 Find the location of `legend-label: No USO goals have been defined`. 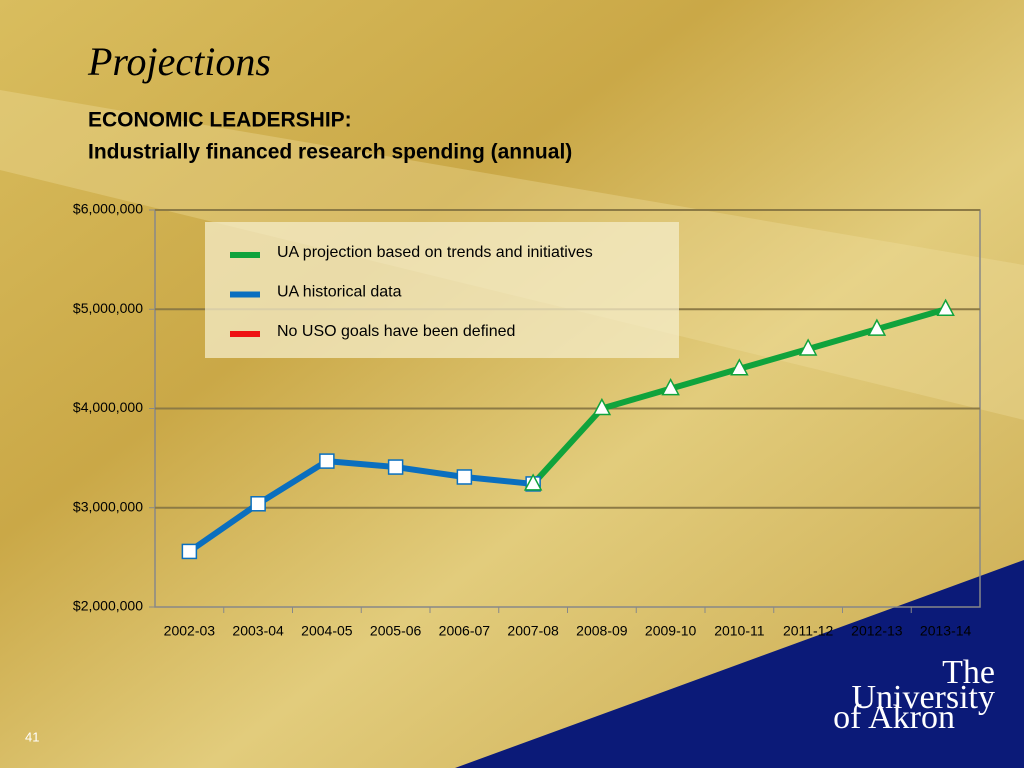

legend-label: No USO goals have been defined is located at coordinates (396, 331).